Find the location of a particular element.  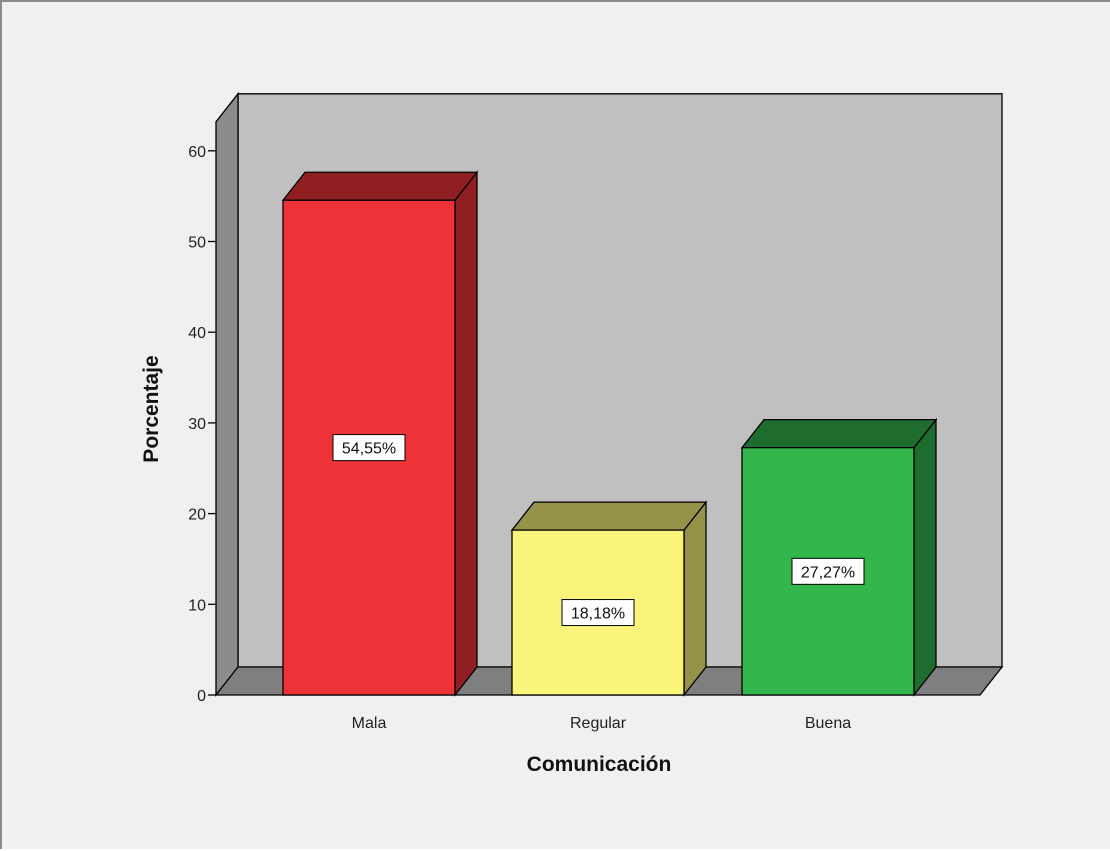

x-axis: Mala Regular Buena is located at coordinates (602, 723).